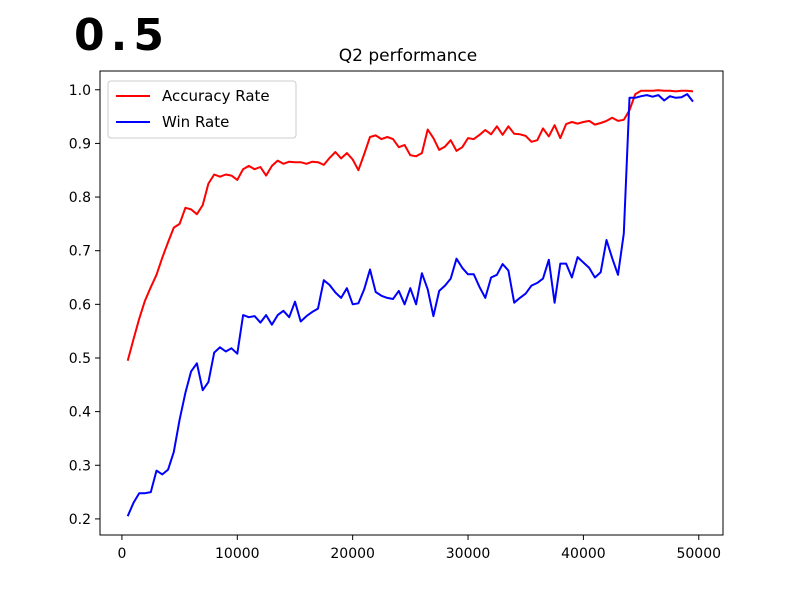  What do you see at coordinates (237, 554) in the screenshot?
I see `x-tick-label: 10000` at bounding box center [237, 554].